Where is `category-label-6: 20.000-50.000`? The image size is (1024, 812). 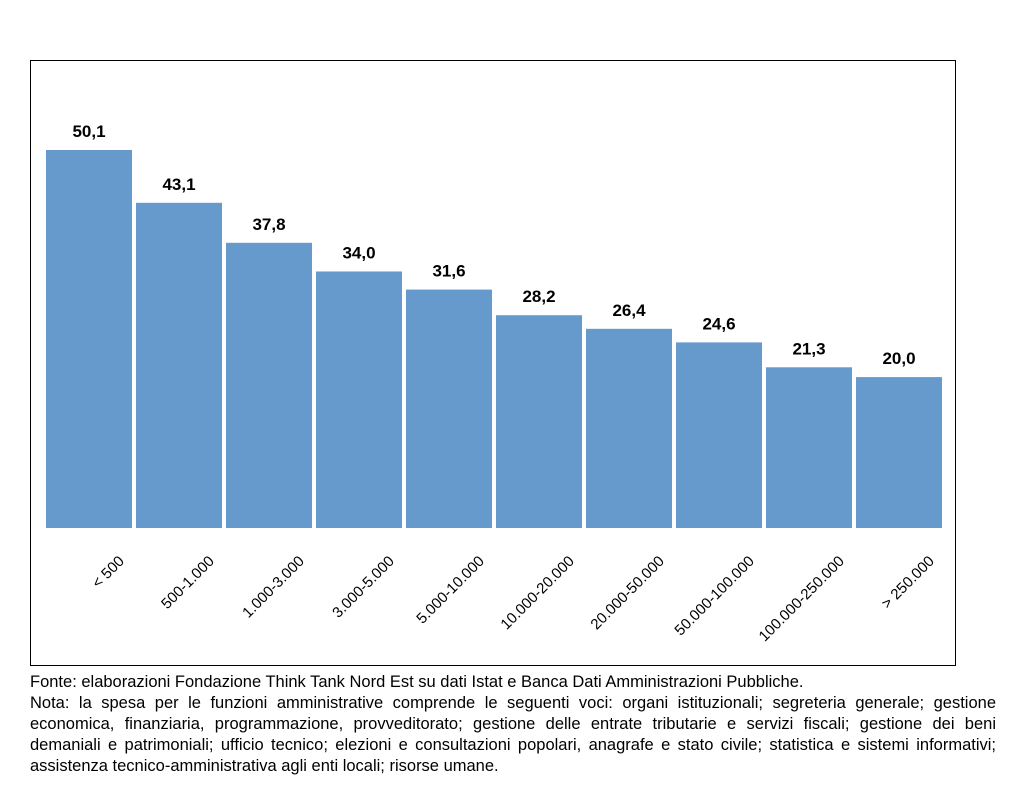 category-label-6: 20.000-50.000 is located at coordinates (627, 593).